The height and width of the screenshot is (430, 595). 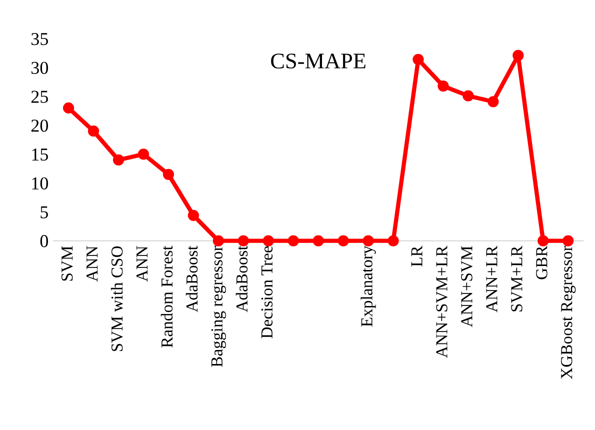 I want to click on y-tick-label: 5, so click(x=44, y=212).